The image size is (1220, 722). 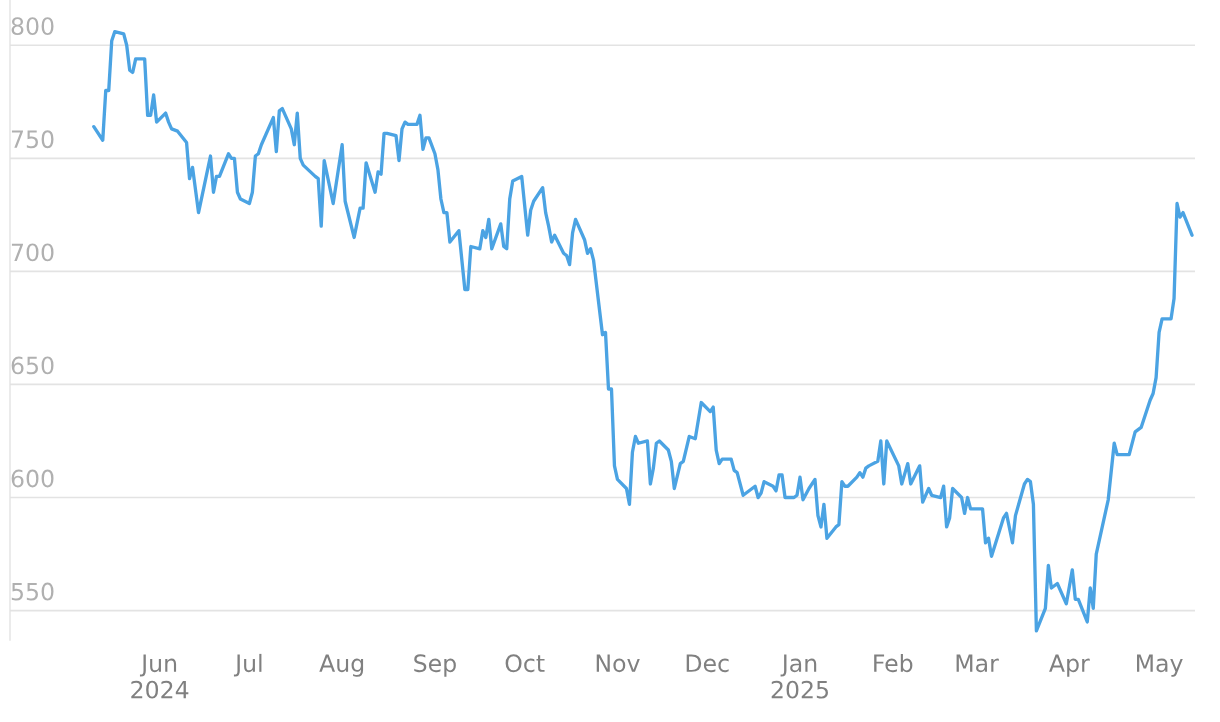 I want to click on x-tick-label: Jan 2025, so click(x=799, y=676).